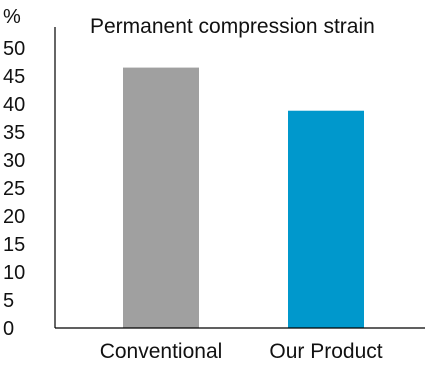 The width and height of the screenshot is (430, 369). Describe the element at coordinates (14, 161) in the screenshot. I see `y-tick-label: 30` at that location.